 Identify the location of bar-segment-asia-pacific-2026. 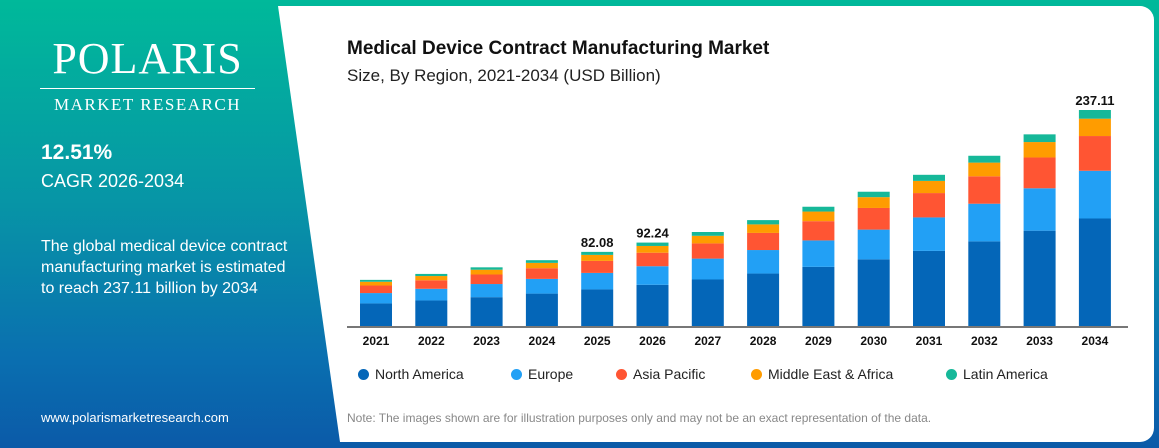
(652, 259).